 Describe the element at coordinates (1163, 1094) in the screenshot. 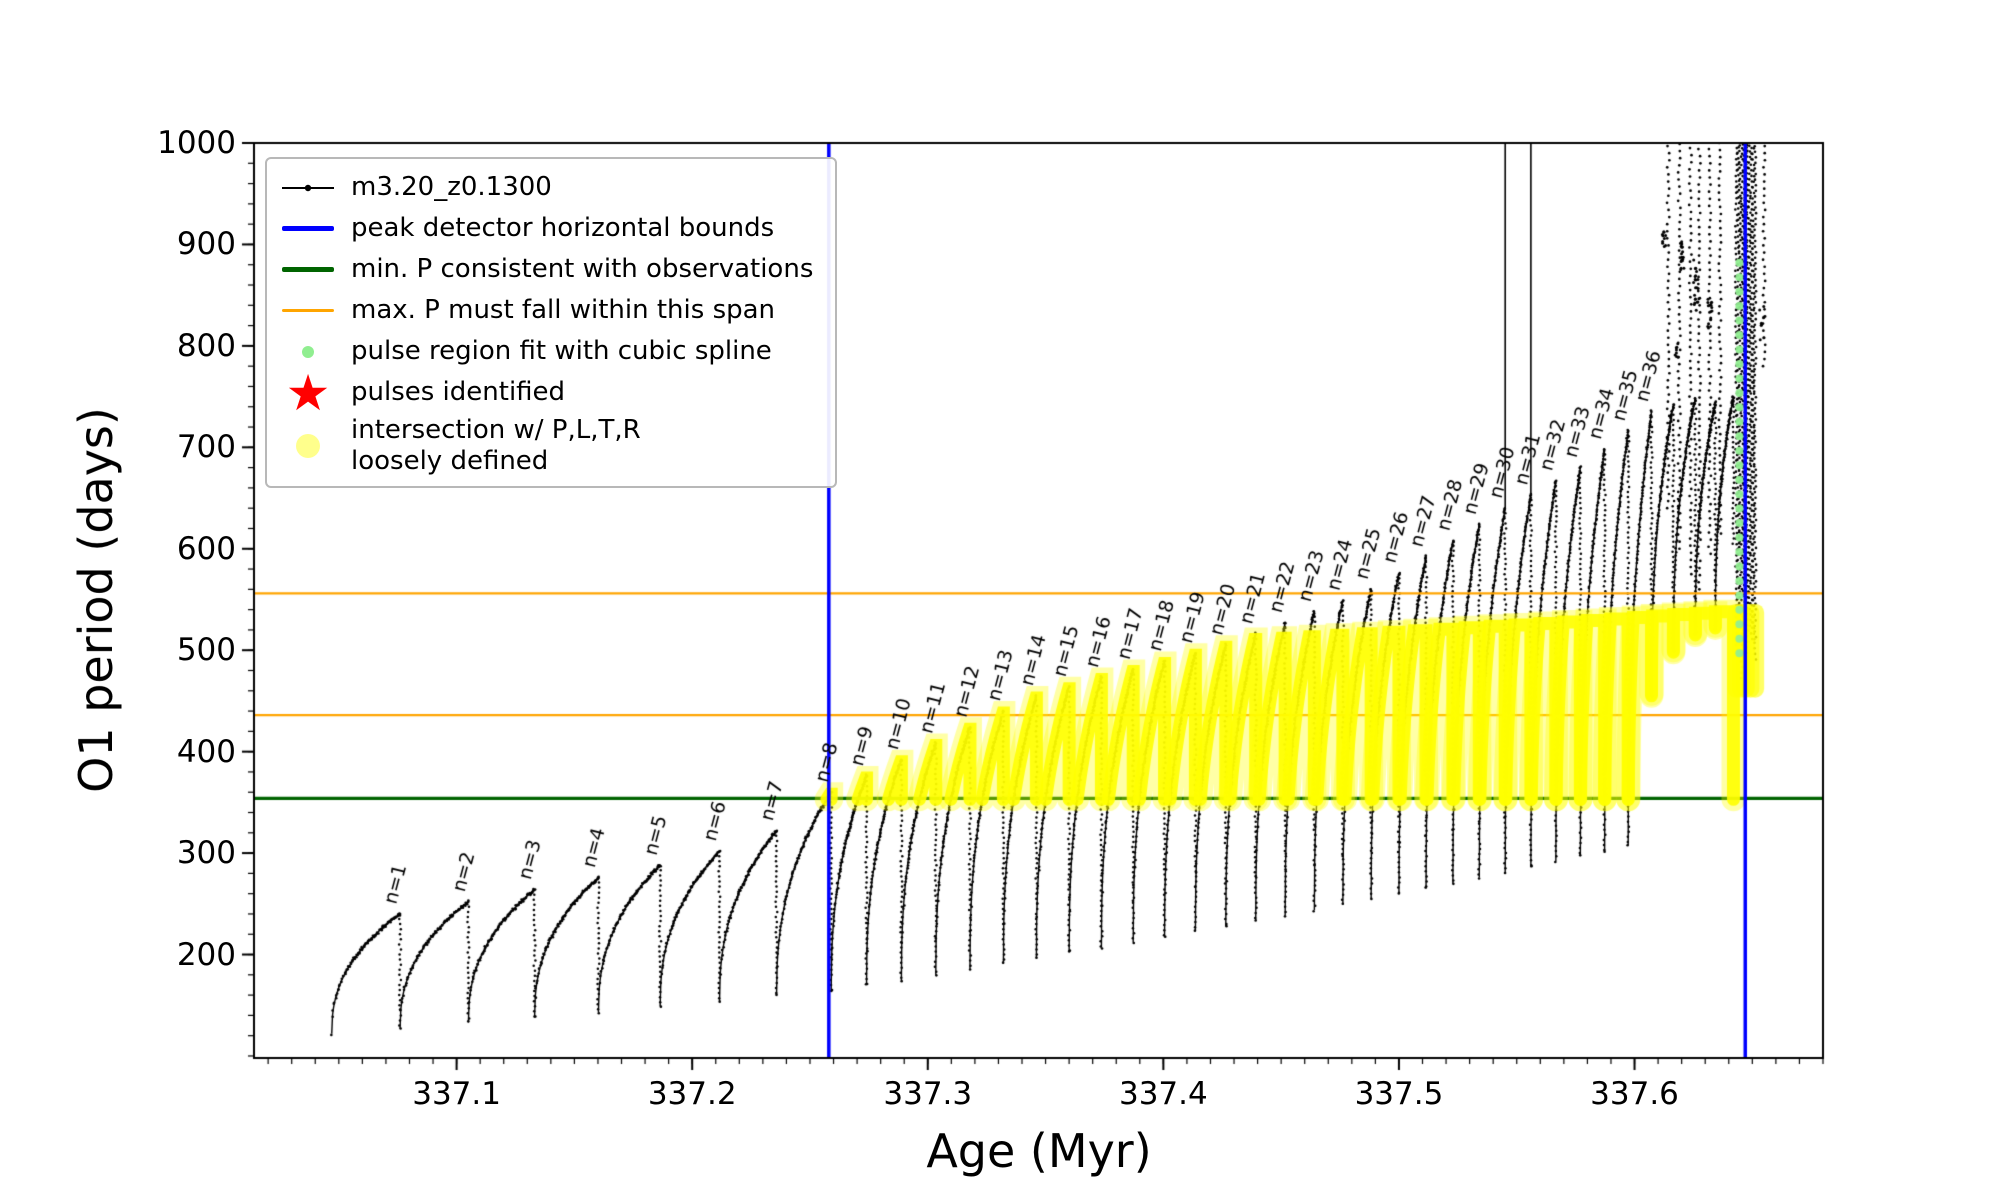

I see `x-tick-label: 337.4` at that location.